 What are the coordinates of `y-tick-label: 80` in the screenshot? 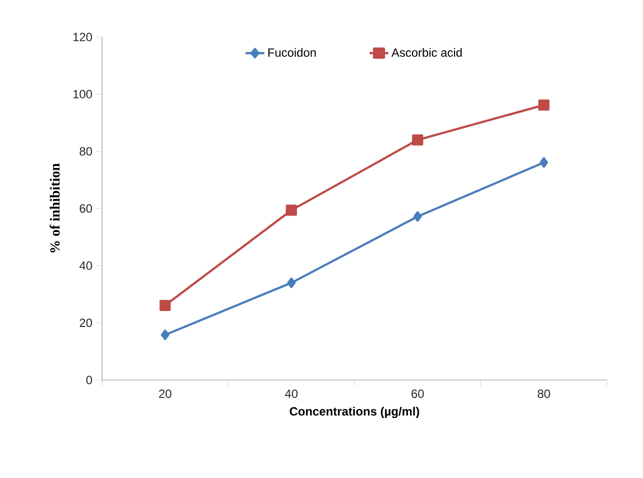 It's located at (86, 151).